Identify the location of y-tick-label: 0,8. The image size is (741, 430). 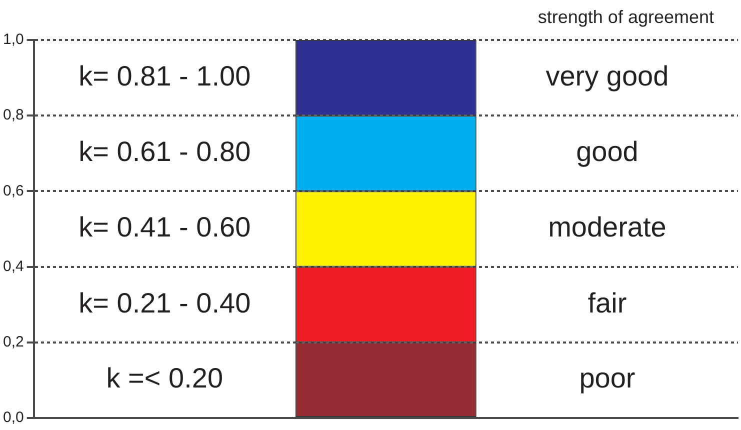
(13, 115).